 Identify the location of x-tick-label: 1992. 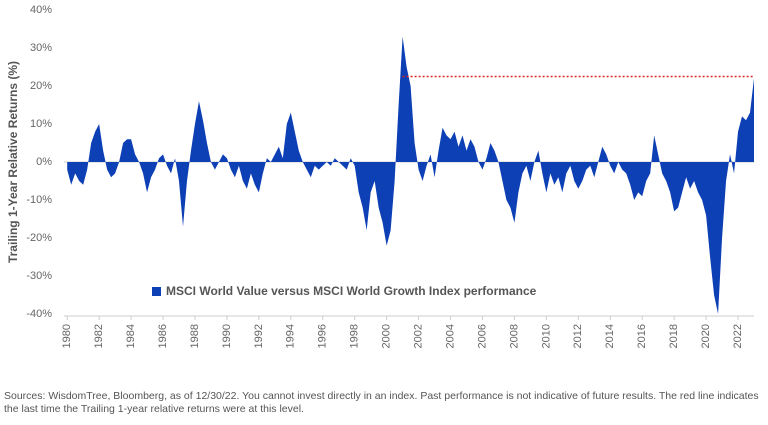
(259, 336).